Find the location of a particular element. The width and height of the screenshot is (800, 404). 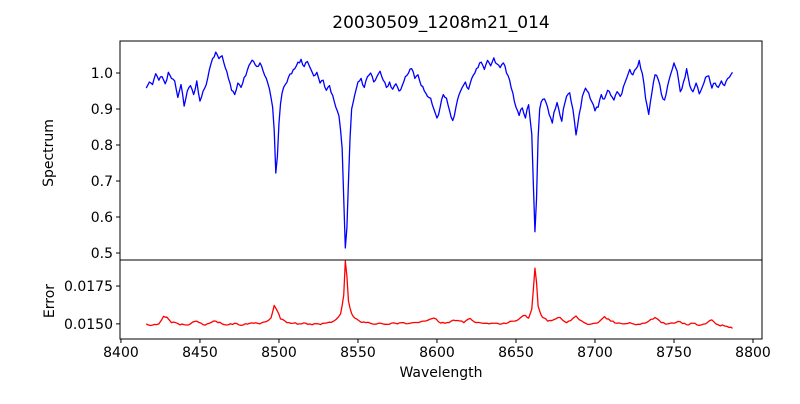

y-tick-label: 0.7 is located at coordinates (102, 182).